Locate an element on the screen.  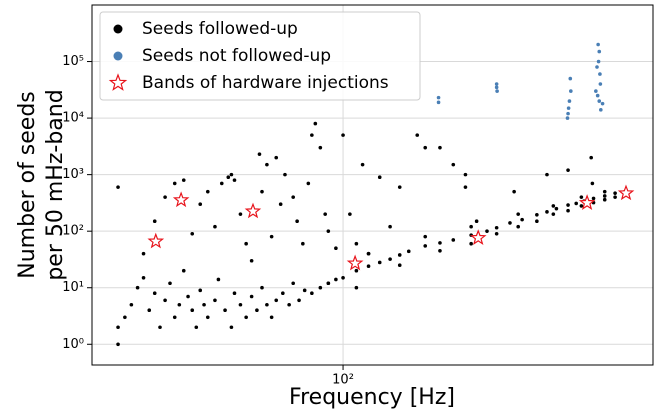
legend-box is located at coordinates (260, 56).